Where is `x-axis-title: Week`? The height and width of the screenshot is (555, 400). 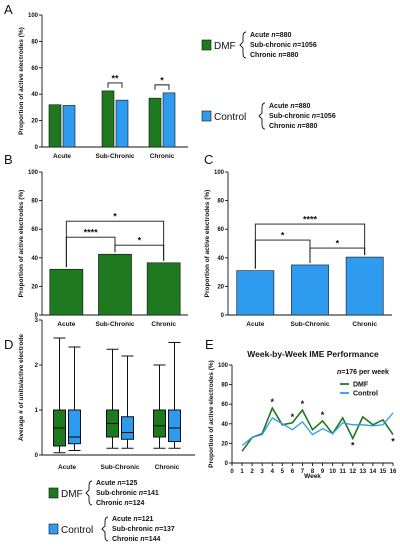 x-axis-title: Week is located at coordinates (312, 476).